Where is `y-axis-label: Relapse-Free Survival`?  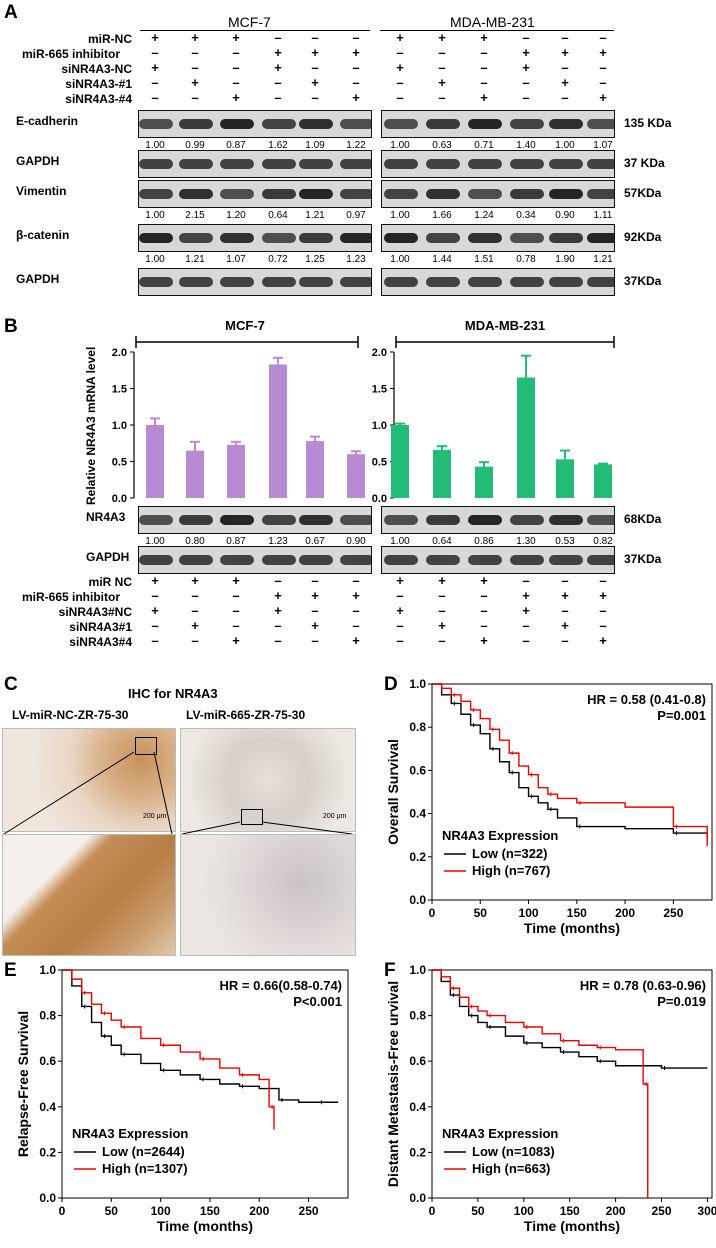 y-axis-label: Relapse-Free Survival is located at coordinates (23, 1084).